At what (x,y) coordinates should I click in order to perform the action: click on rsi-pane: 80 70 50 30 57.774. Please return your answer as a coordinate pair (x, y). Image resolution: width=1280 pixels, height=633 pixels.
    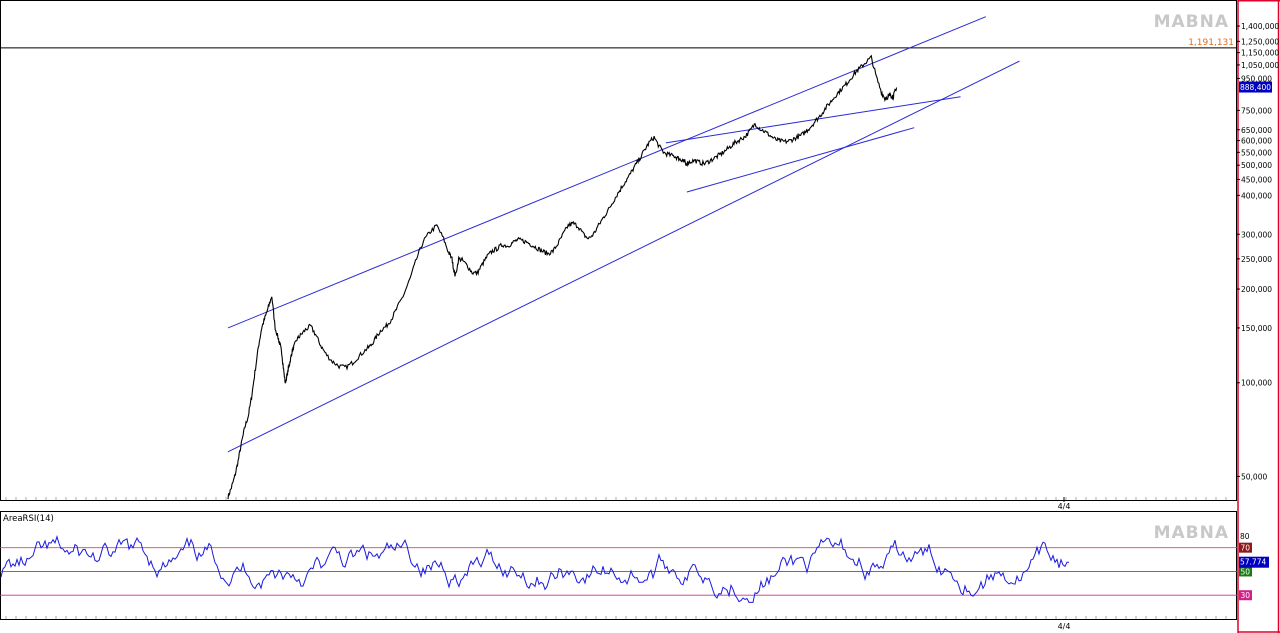
    Looking at the image, I should click on (634, 575).